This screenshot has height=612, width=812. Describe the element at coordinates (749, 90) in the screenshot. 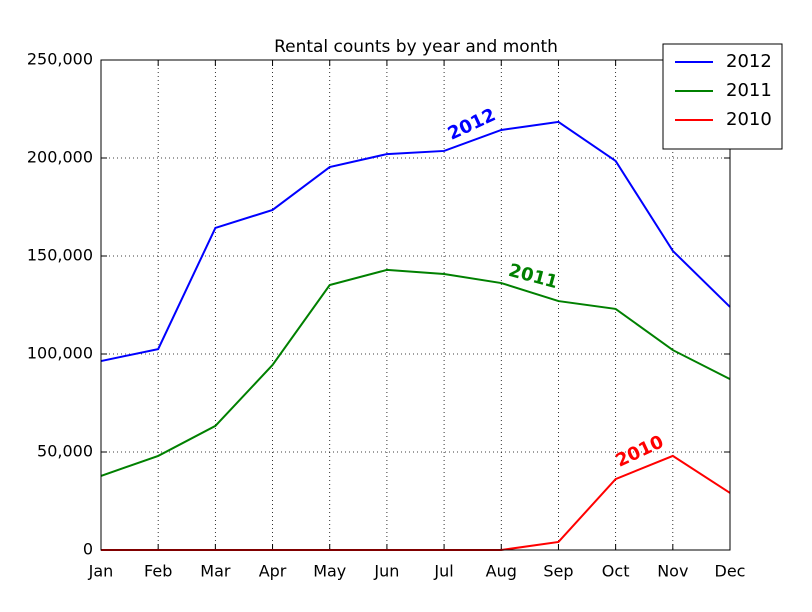

I see `legend-label: 2011` at that location.